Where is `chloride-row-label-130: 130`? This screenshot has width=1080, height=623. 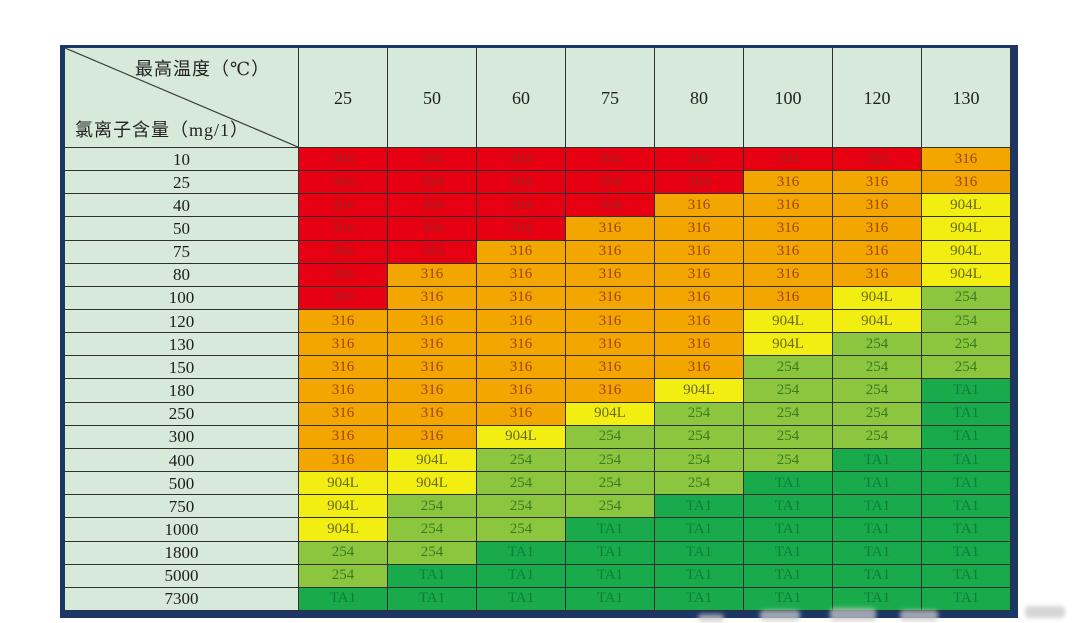 chloride-row-label-130: 130 is located at coordinates (182, 345).